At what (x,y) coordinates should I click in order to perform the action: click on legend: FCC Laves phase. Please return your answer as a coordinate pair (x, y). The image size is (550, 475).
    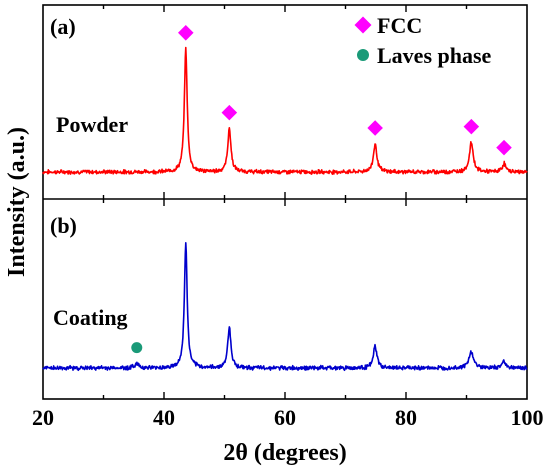
    Looking at the image, I should click on (423, 40).